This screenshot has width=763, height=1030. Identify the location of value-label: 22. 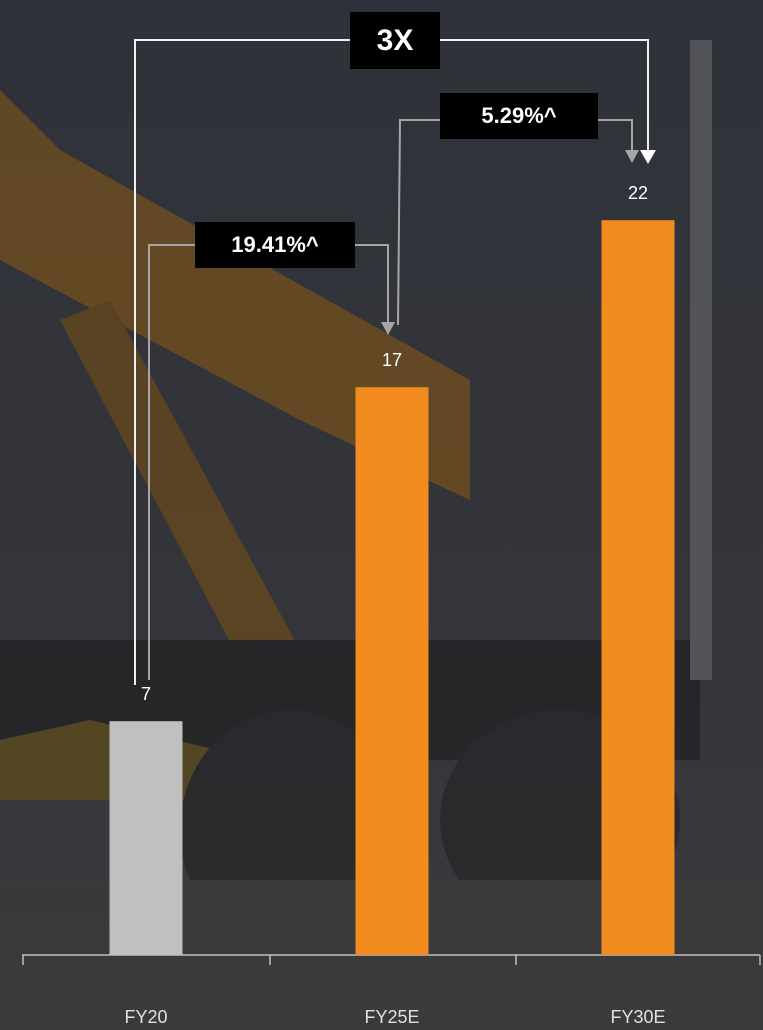
(638, 193).